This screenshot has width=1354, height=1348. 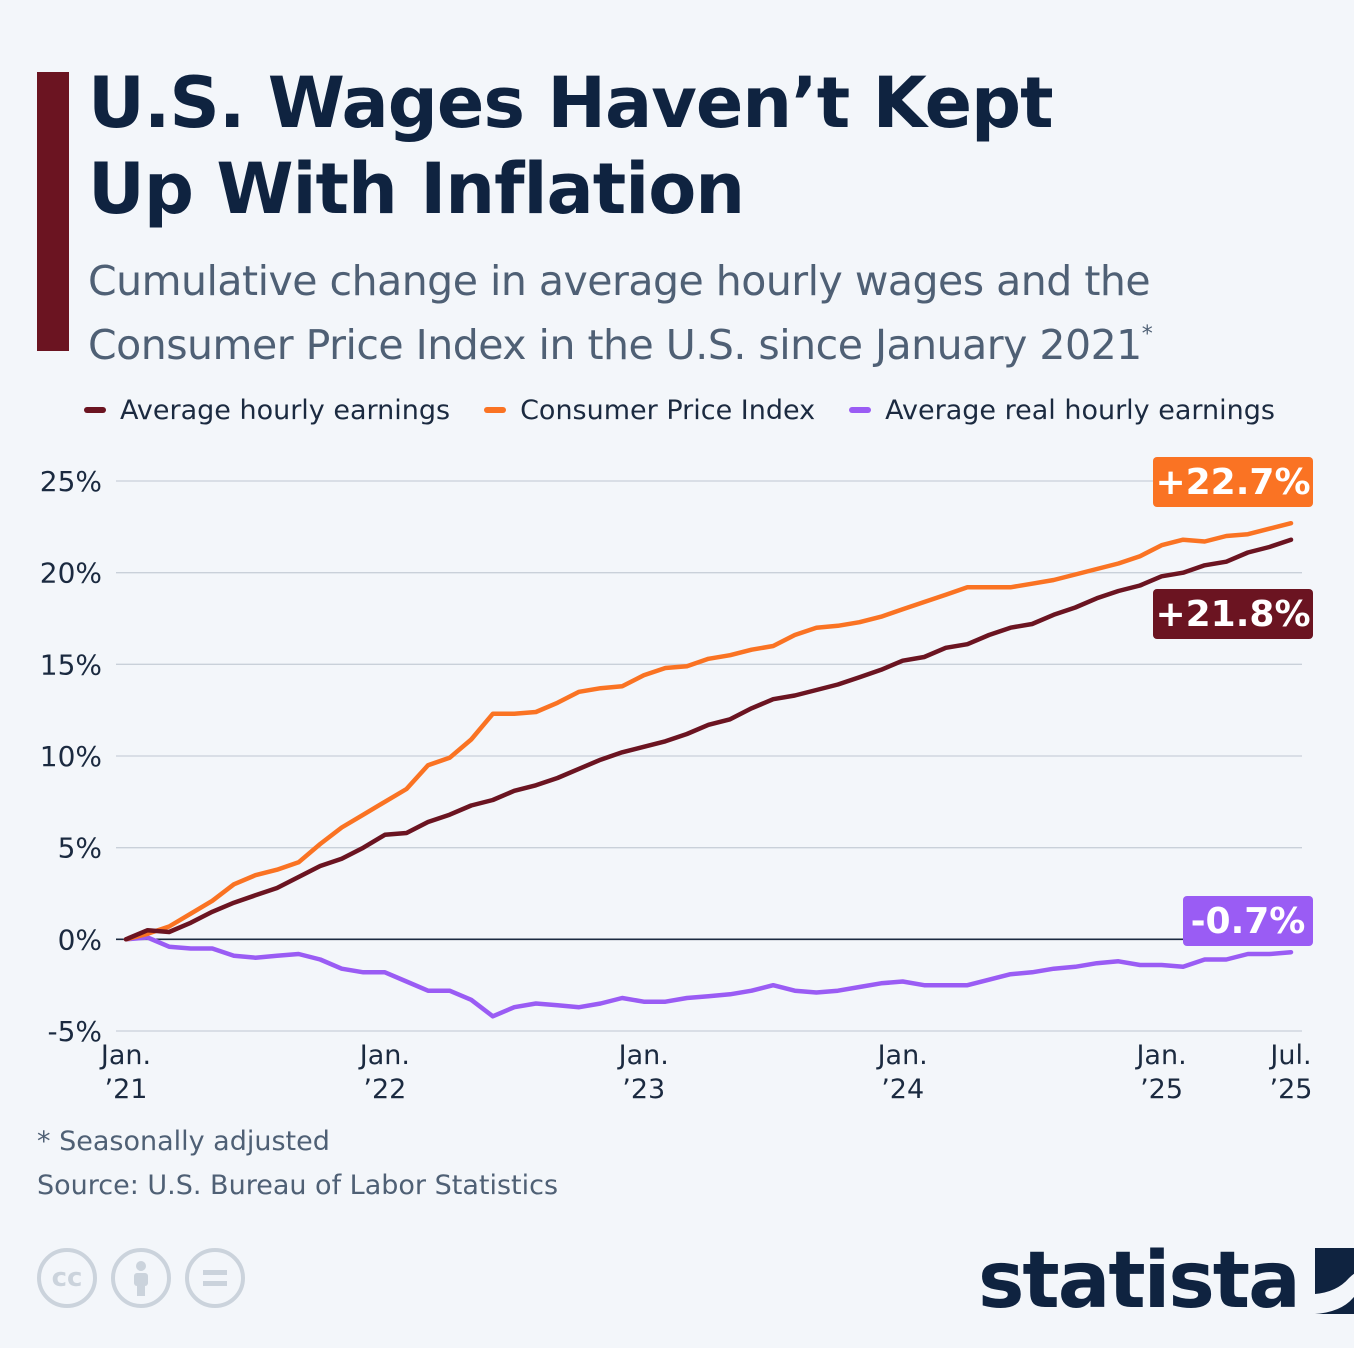 What do you see at coordinates (902, 1089) in the screenshot?
I see `x-tick-label: ’24` at bounding box center [902, 1089].